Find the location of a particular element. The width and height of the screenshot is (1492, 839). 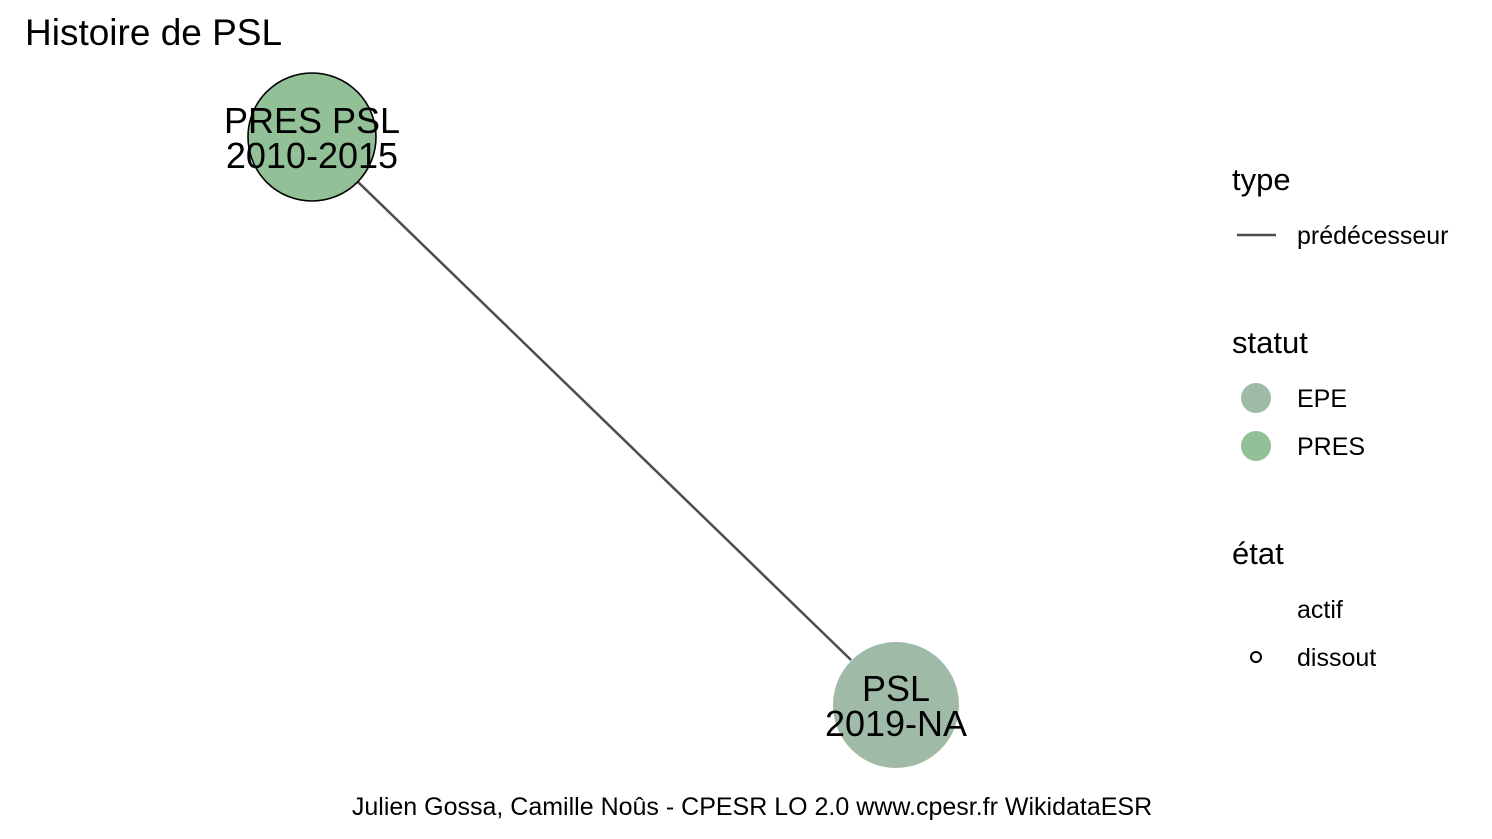

legend-label-actif: actif is located at coordinates (1320, 610).